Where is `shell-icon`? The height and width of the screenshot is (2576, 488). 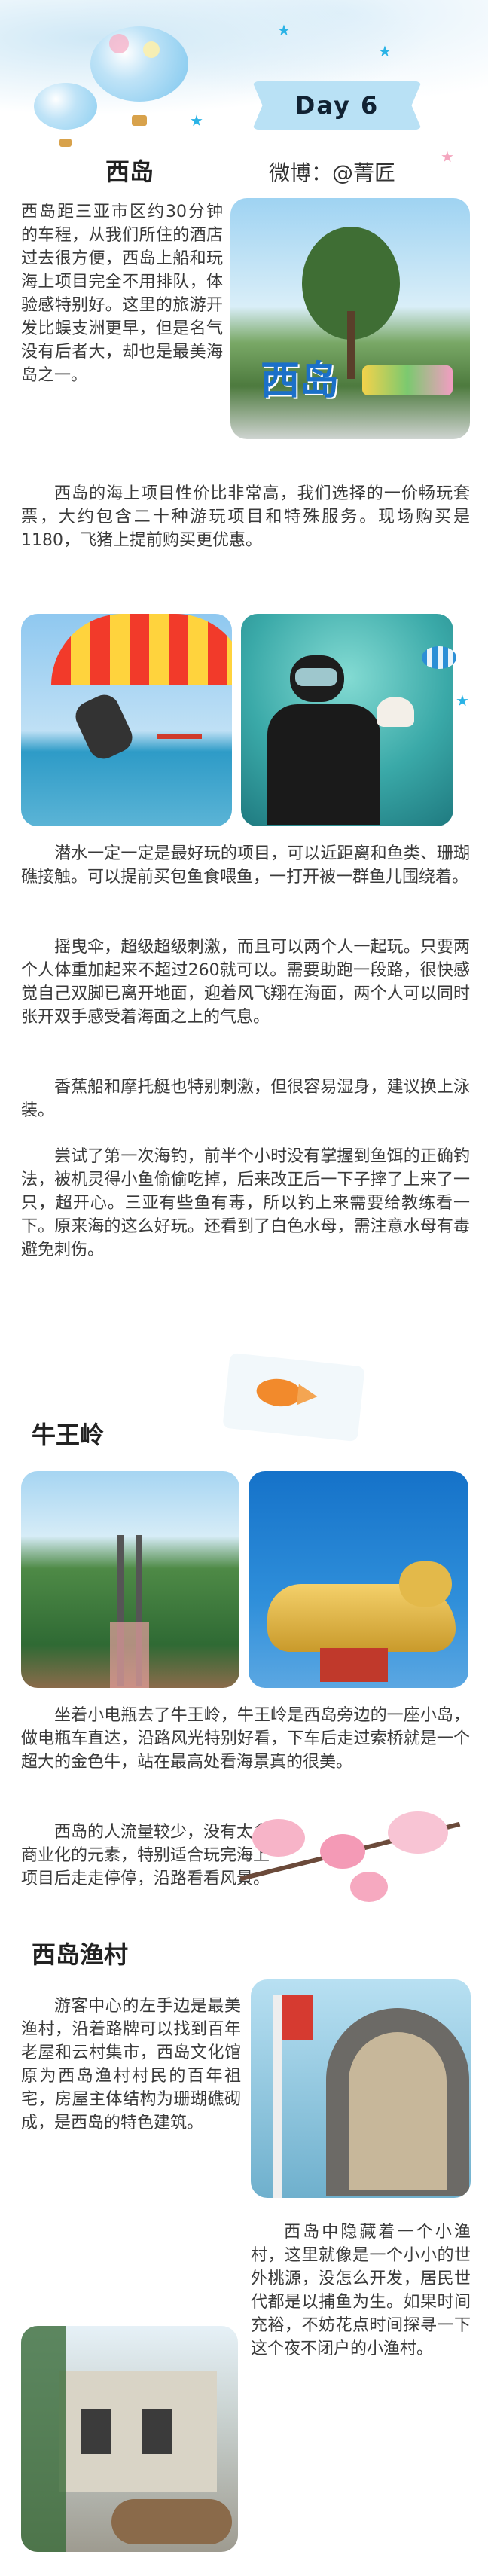
shell-icon is located at coordinates (395, 712).